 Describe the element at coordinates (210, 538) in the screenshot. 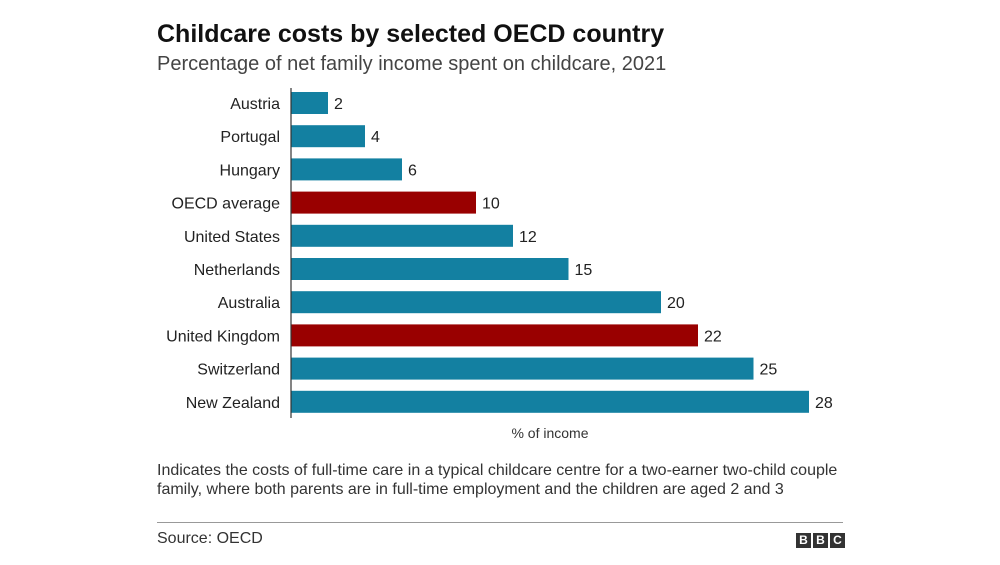

I see `source-label: Source: OECD` at that location.